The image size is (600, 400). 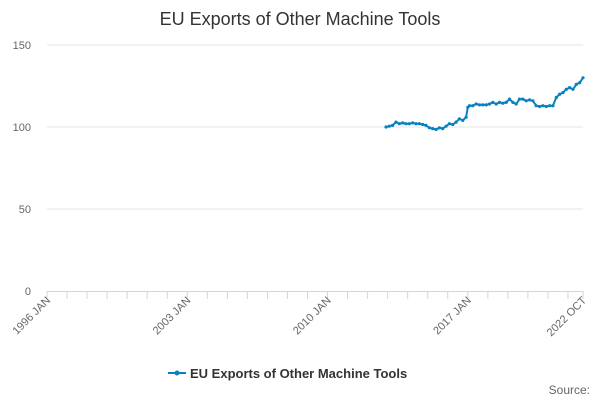 I want to click on y-axis: 0 50 100 150, so click(x=22, y=169).